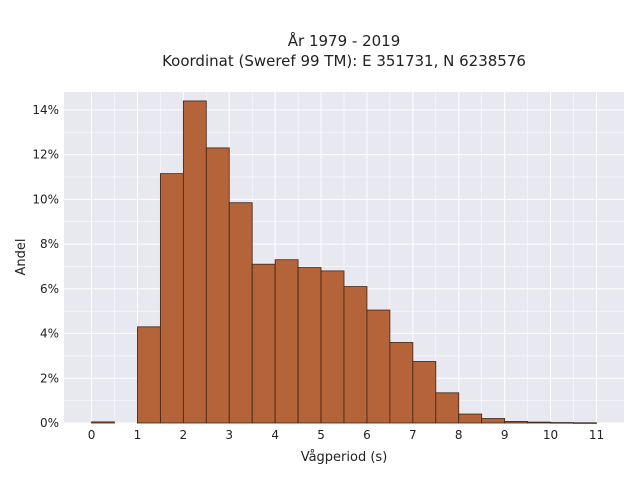 The image size is (640, 480). Describe the element at coordinates (49, 289) in the screenshot. I see `y-tick-label: 6%` at that location.